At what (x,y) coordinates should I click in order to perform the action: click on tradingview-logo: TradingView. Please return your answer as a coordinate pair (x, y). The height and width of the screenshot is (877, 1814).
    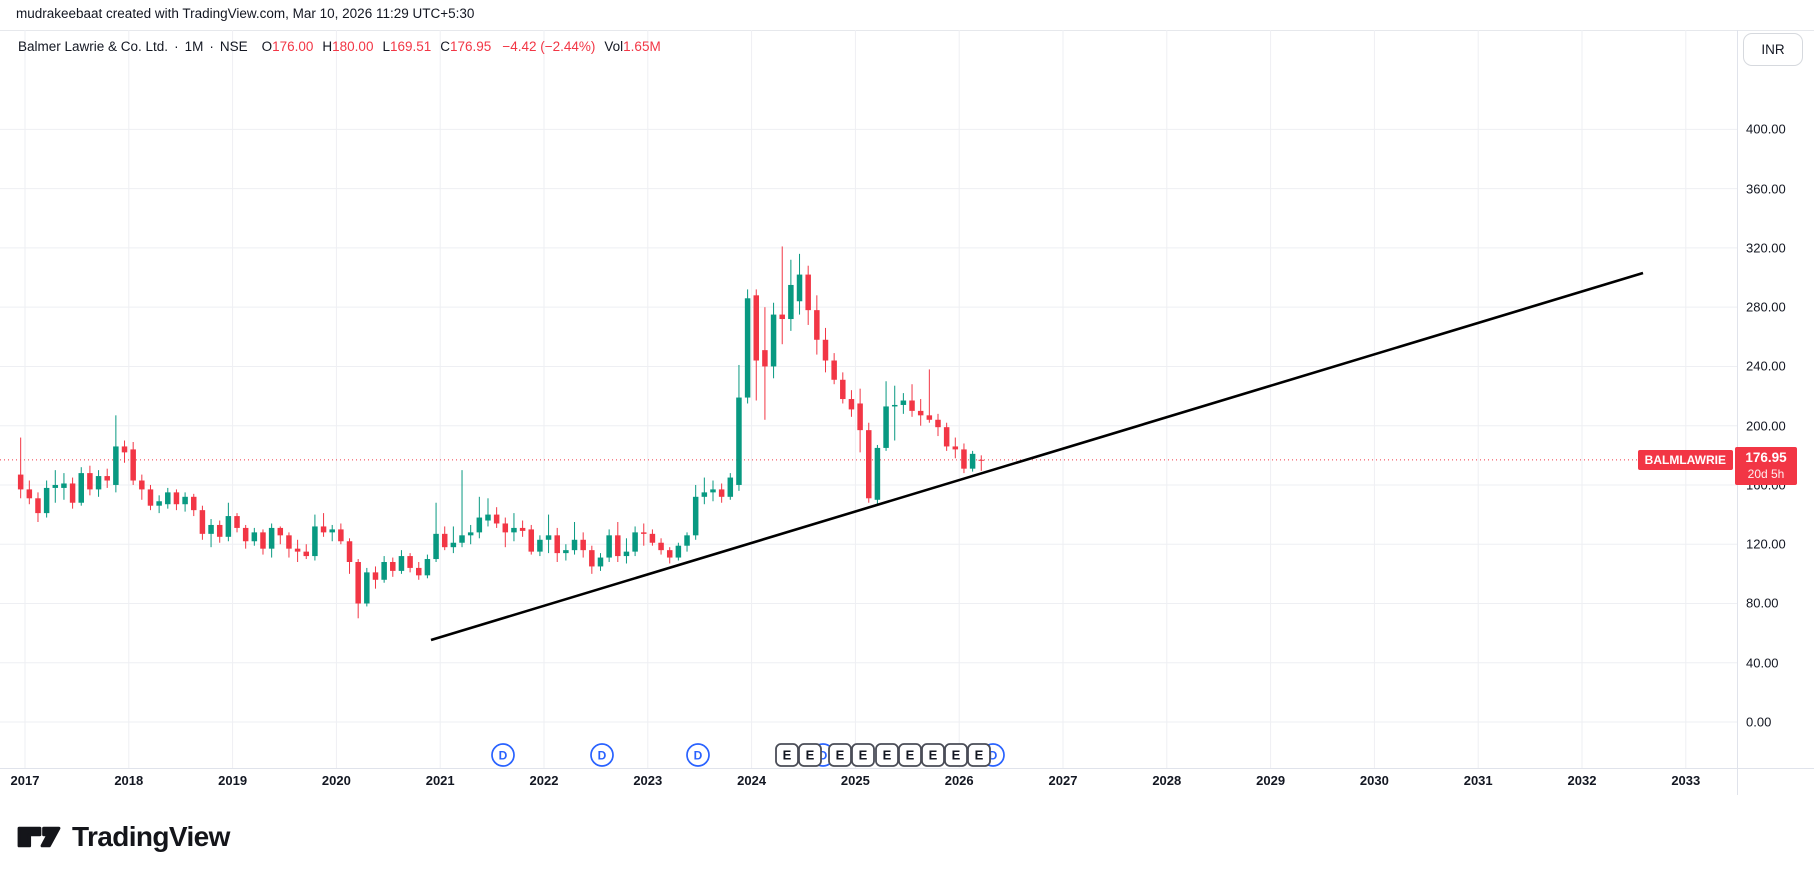
    Looking at the image, I should click on (123, 837).